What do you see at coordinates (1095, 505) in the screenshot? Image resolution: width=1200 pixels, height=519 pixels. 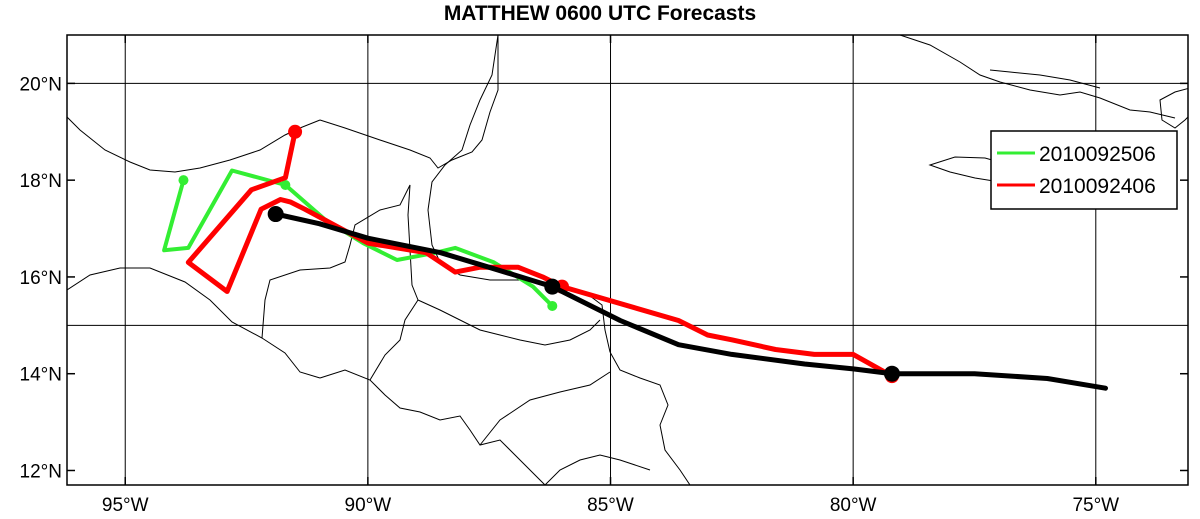 I see `x-tick-label: 75°W` at bounding box center [1095, 505].